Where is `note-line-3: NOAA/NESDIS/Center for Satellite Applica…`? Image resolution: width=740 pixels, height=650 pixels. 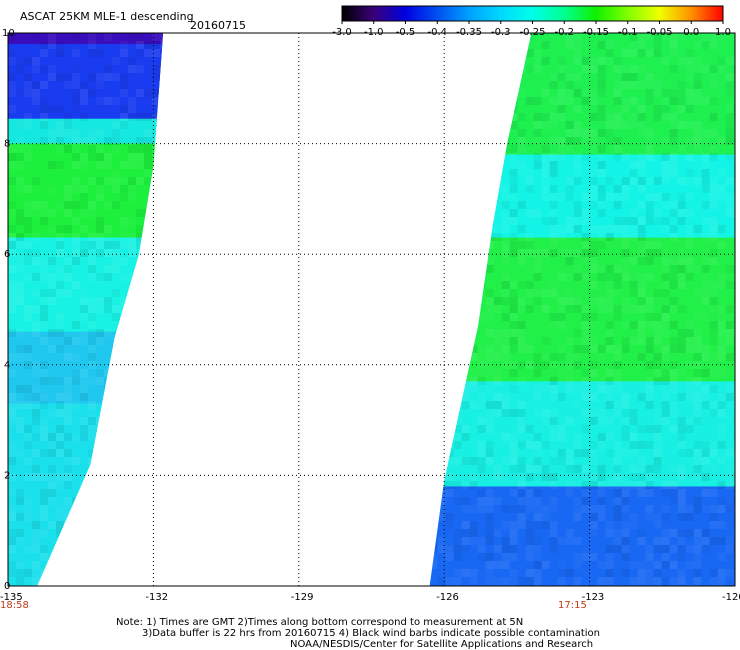
note-line-3: NOAA/NESDIS/Center for Satellite Applica… is located at coordinates (441, 644).